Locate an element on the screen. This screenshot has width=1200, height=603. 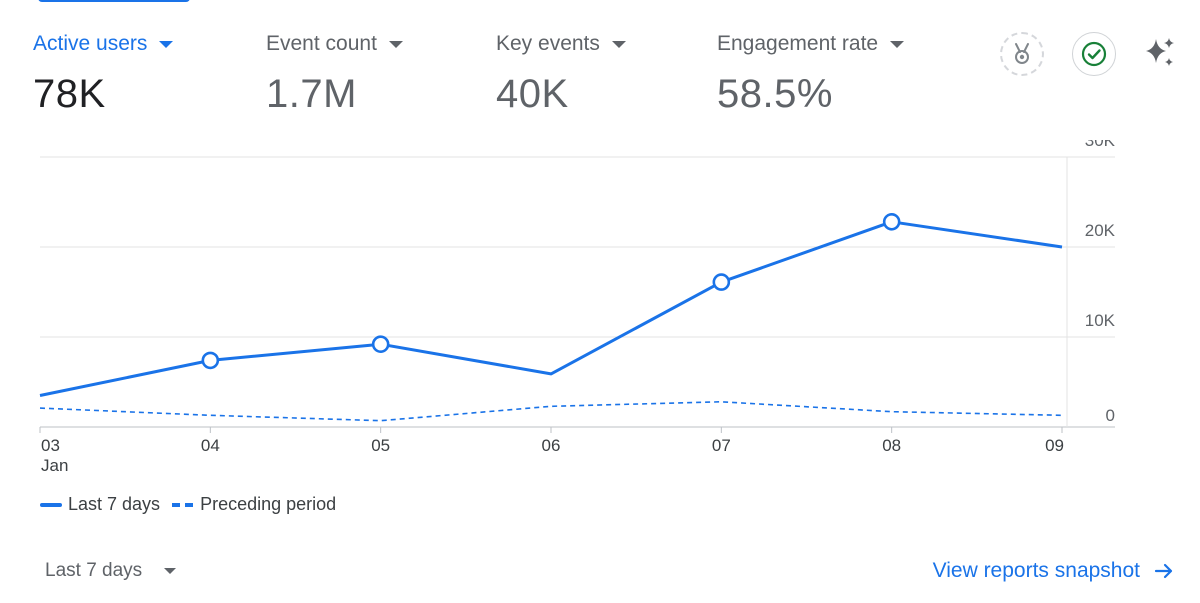
metric-label: Engagement rate is located at coordinates (811, 44).